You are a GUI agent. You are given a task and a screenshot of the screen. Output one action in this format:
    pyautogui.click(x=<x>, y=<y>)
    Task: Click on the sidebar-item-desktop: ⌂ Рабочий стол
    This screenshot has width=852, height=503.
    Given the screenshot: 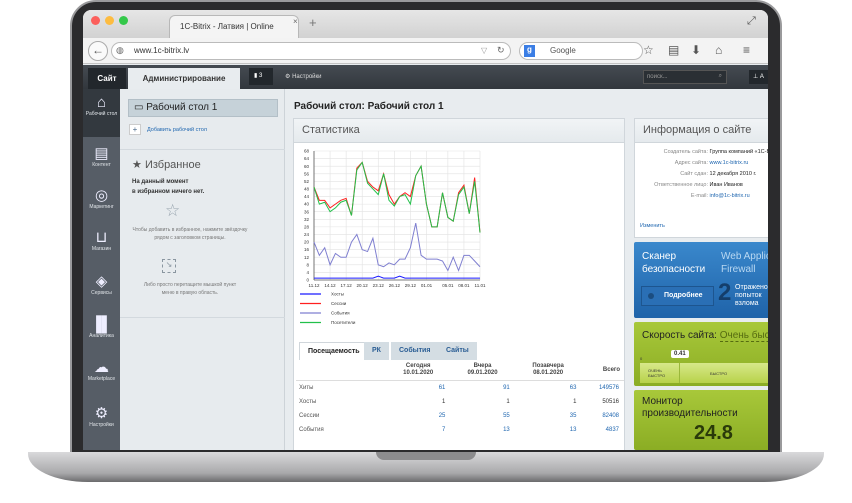 What is the action you would take?
    pyautogui.click(x=101, y=113)
    